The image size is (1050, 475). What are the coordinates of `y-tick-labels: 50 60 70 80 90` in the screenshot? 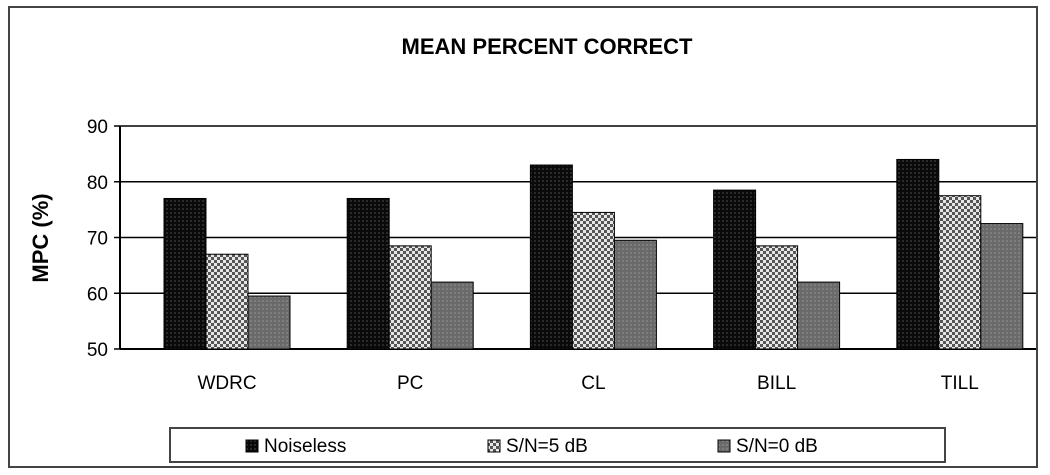 It's located at (97, 239).